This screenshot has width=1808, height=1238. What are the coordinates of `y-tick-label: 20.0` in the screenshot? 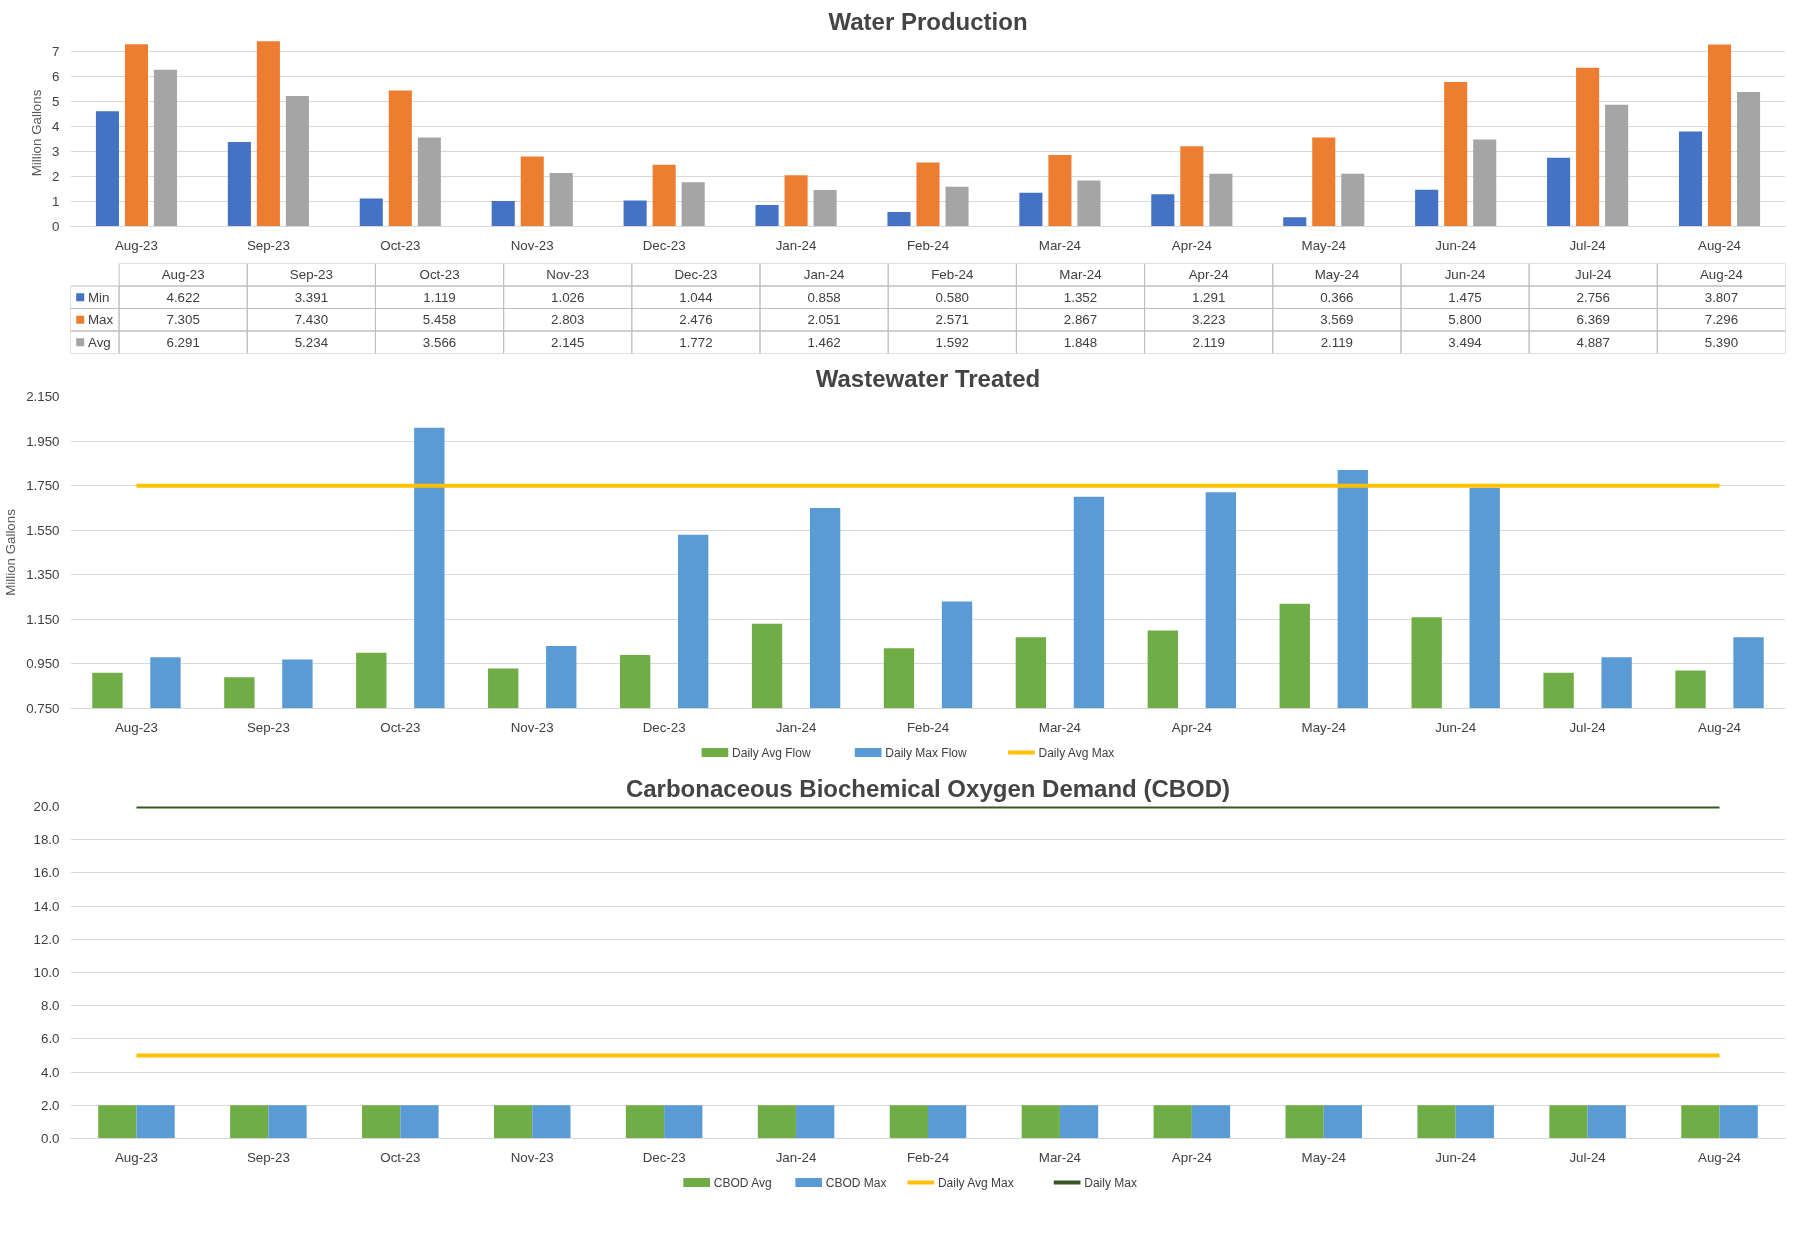 It's located at (46, 806).